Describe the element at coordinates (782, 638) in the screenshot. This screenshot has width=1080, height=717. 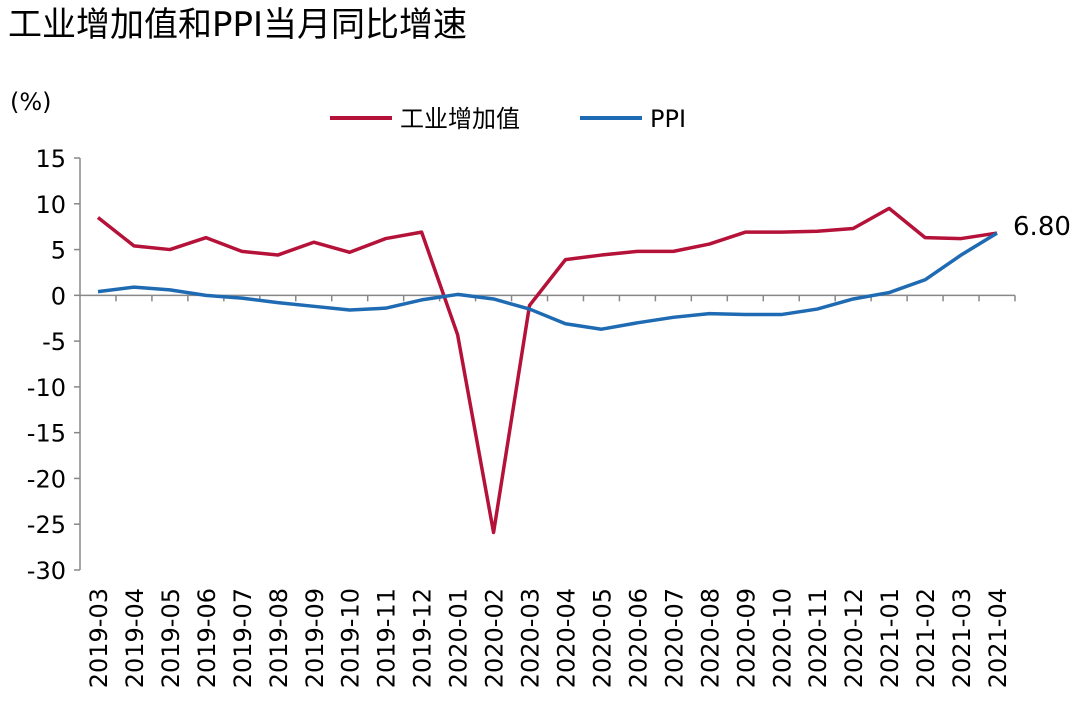
I see `x-tick-label: 2020-10` at that location.